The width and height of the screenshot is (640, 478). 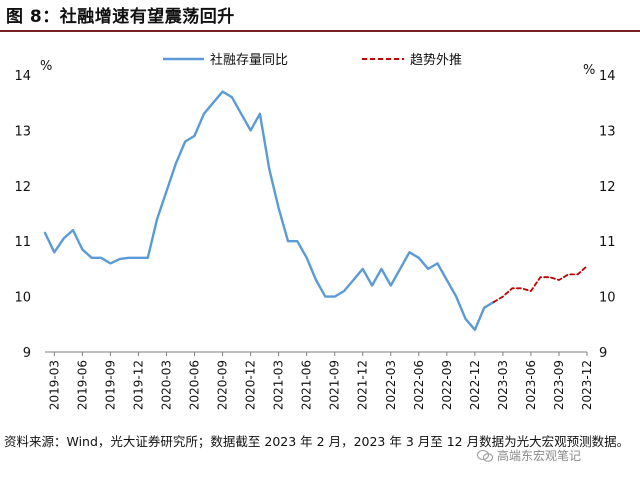 What do you see at coordinates (46, 66) in the screenshot?
I see `y-axis-unit-left: %` at bounding box center [46, 66].